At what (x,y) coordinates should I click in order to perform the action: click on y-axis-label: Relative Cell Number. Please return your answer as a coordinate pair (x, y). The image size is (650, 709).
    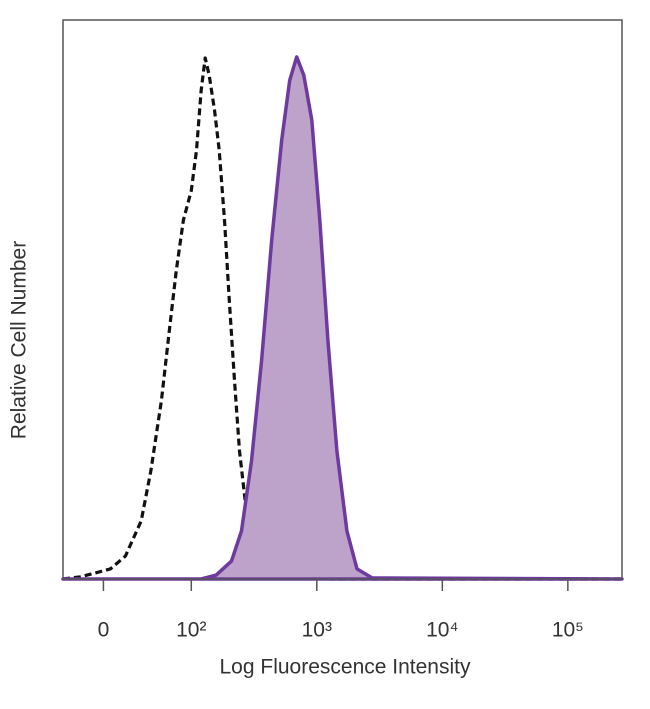
    Looking at the image, I should click on (19, 340).